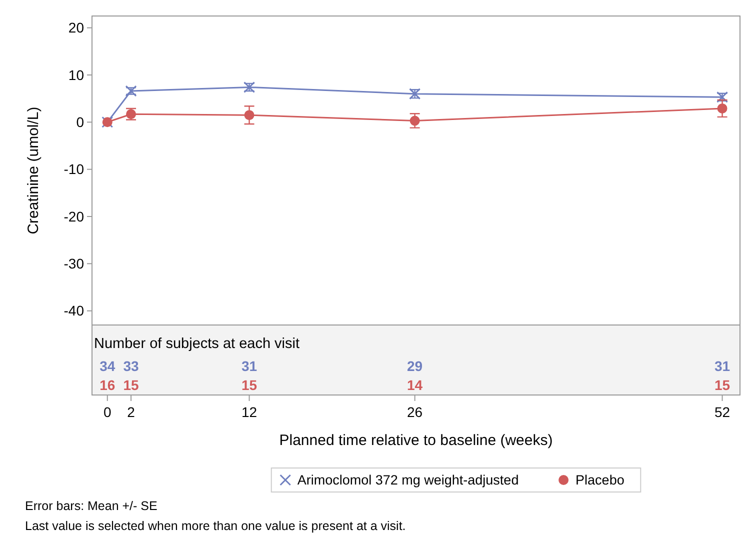  What do you see at coordinates (107, 412) in the screenshot?
I see `x-tick-label: 0` at bounding box center [107, 412].